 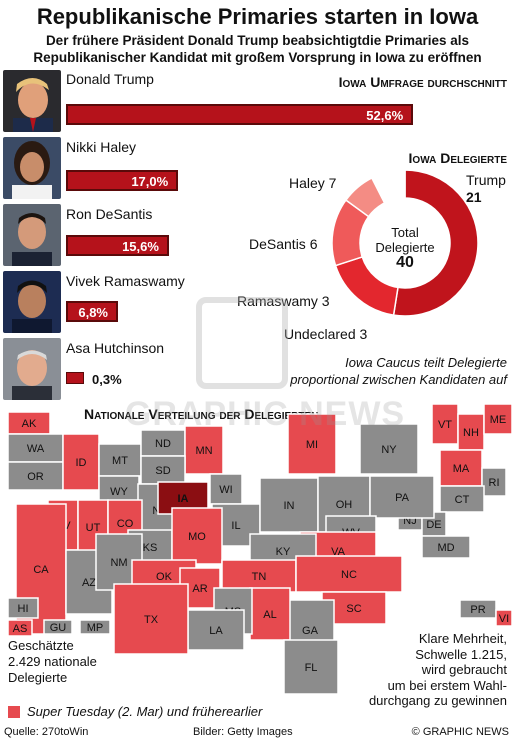 I want to click on watermark-text: GRAPHIC NEWS, so click(x=265, y=414).